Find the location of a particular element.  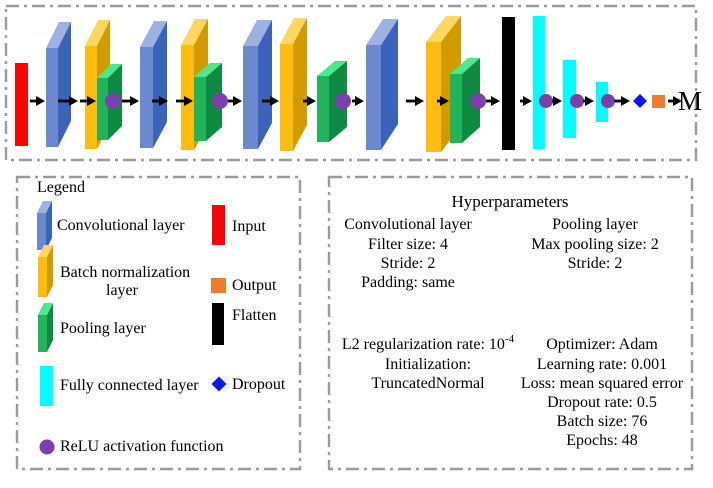

flow-arrow-tail-4-head is located at coordinates (677, 101).